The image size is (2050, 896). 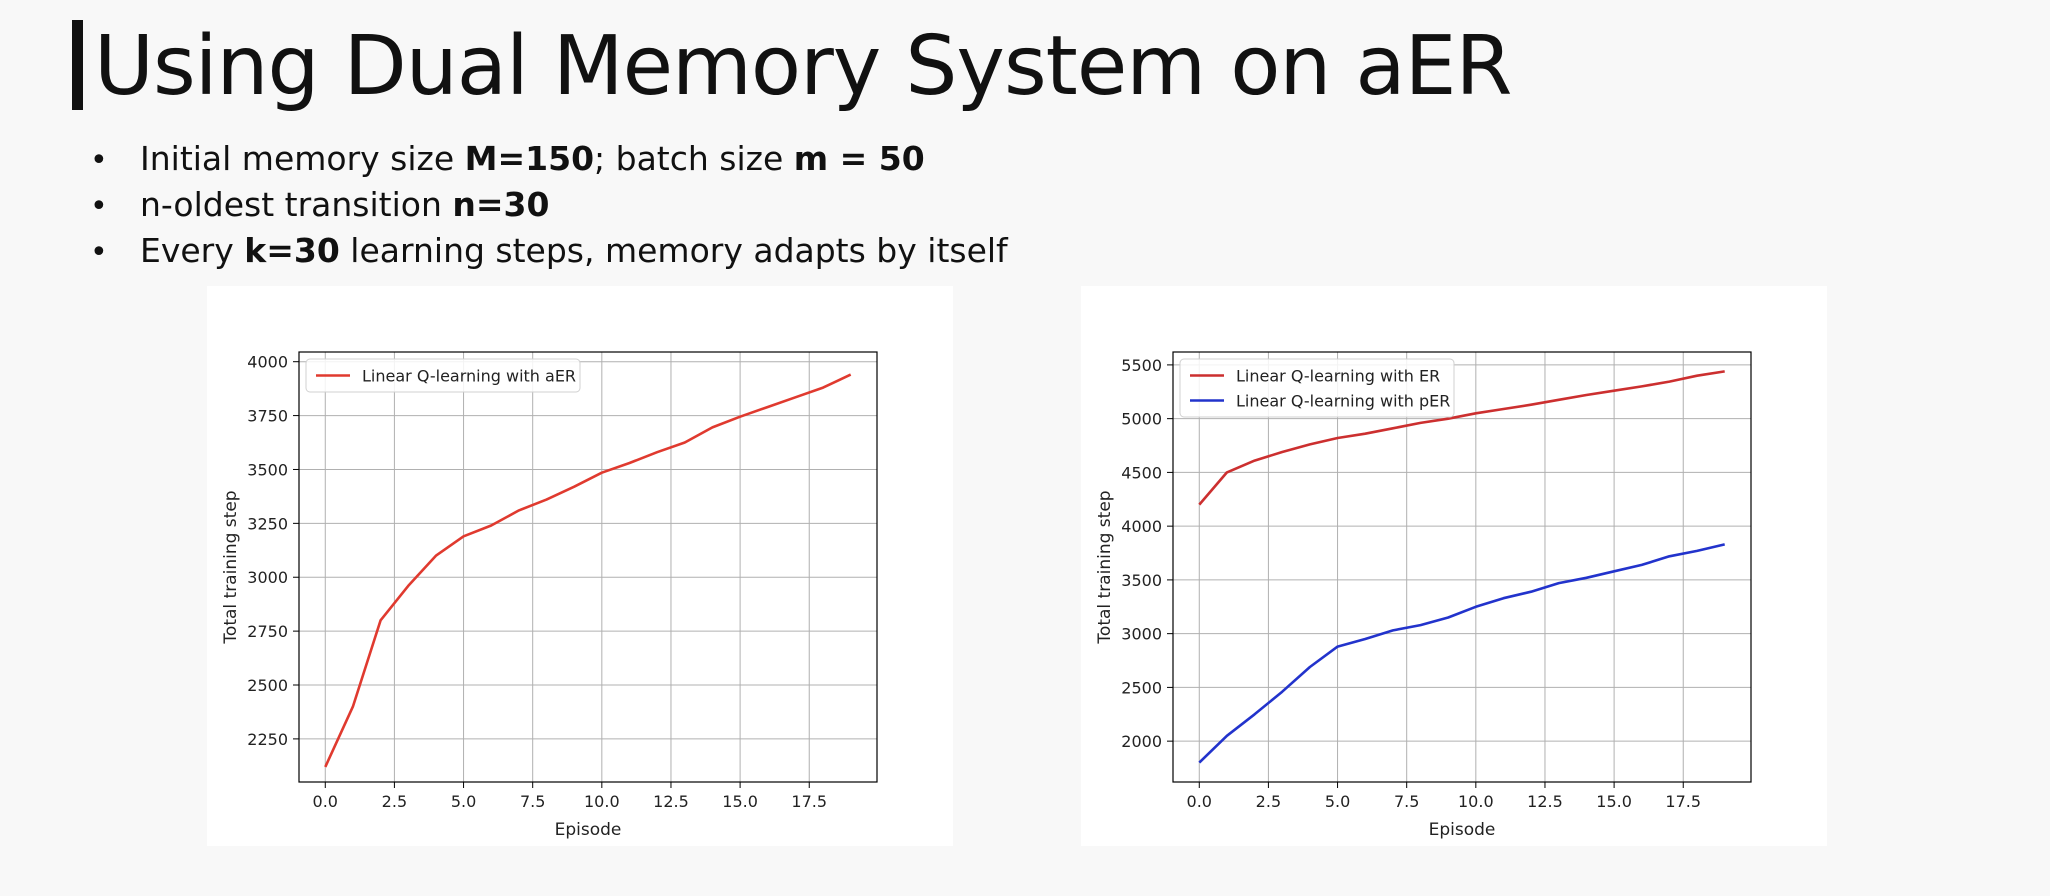 I want to click on y-tick-label: 2750, so click(x=267, y=631).